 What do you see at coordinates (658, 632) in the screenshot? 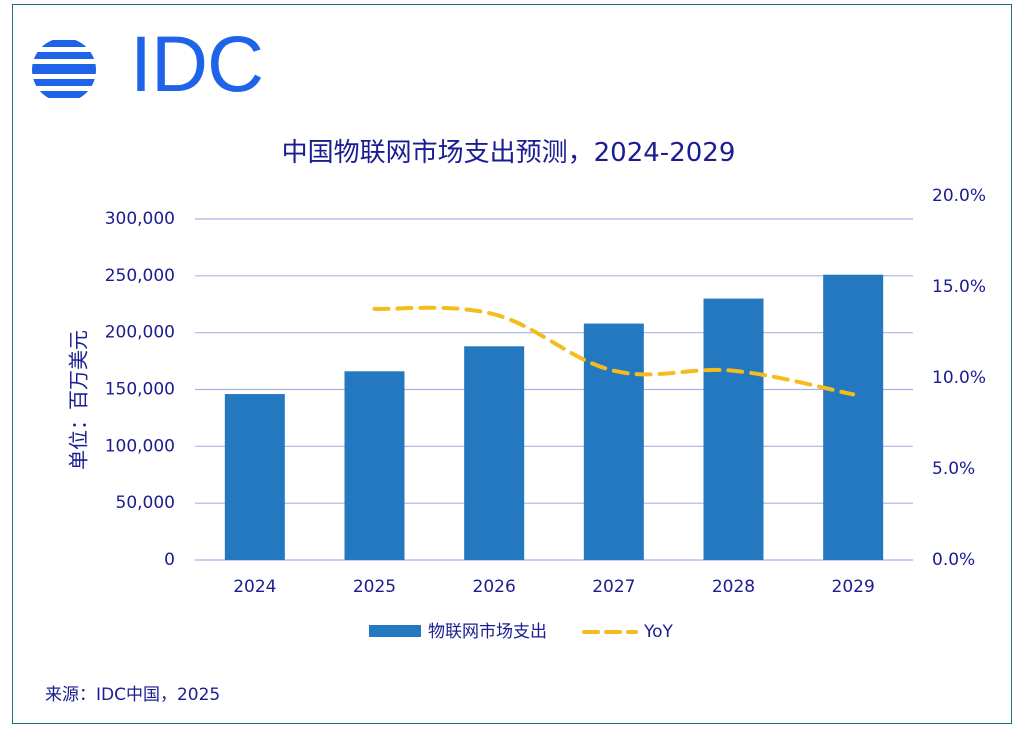
I see `legend-yoy-label: YoY` at bounding box center [658, 632].